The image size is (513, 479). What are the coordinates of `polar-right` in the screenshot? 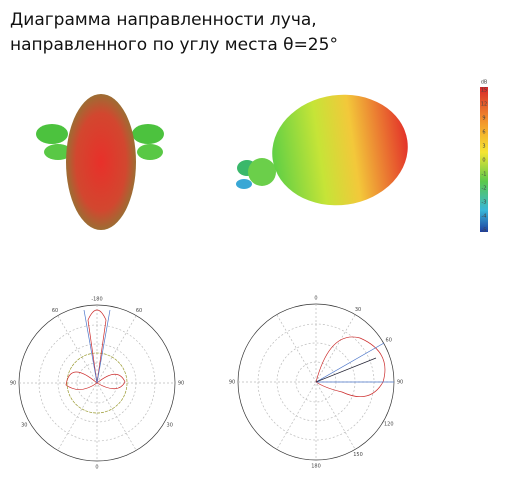 It's located at (316, 382).